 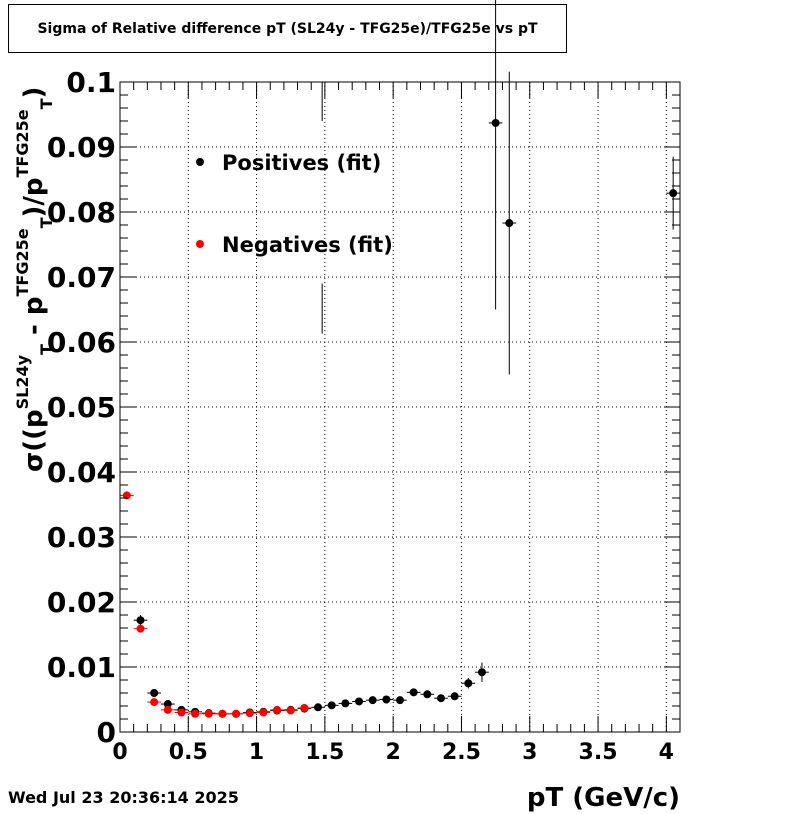 What do you see at coordinates (307, 245) in the screenshot?
I see `legend-label: Negatives (fit)` at bounding box center [307, 245].